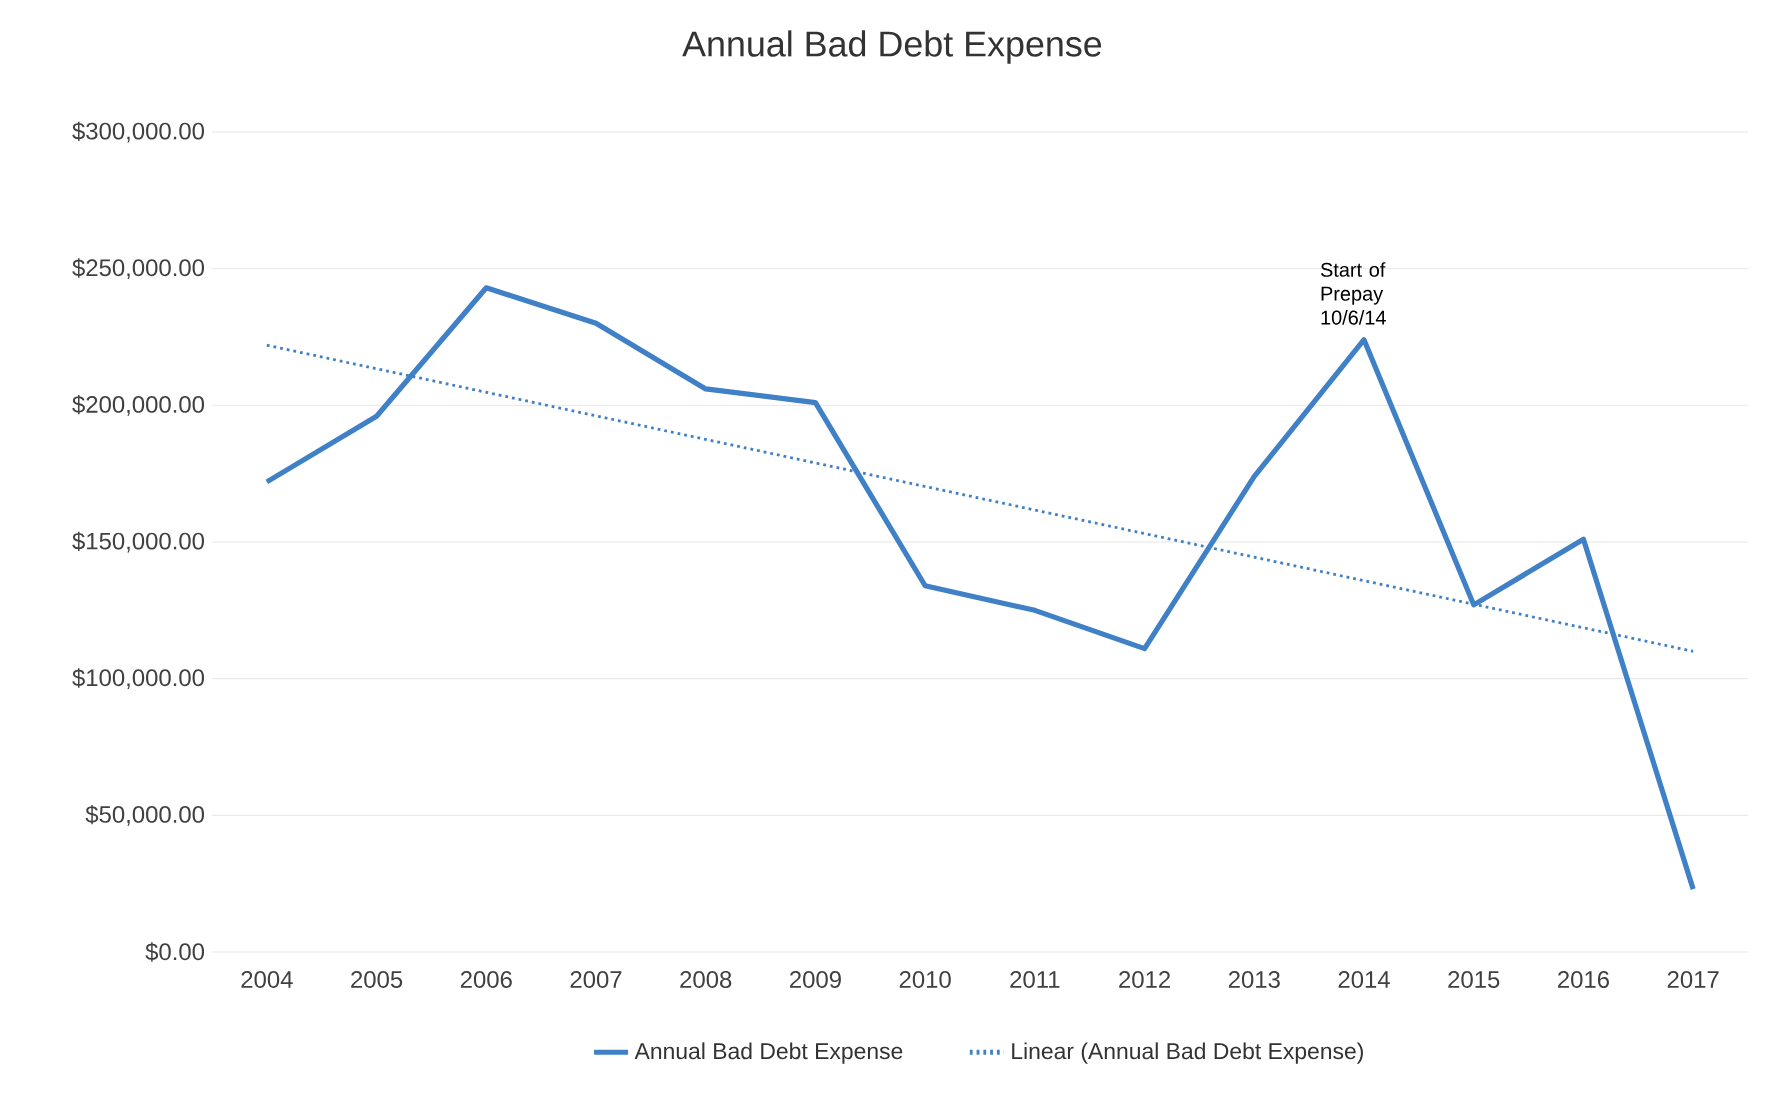  Describe the element at coordinates (1693, 979) in the screenshot. I see `x-tick-label: 2017` at that location.